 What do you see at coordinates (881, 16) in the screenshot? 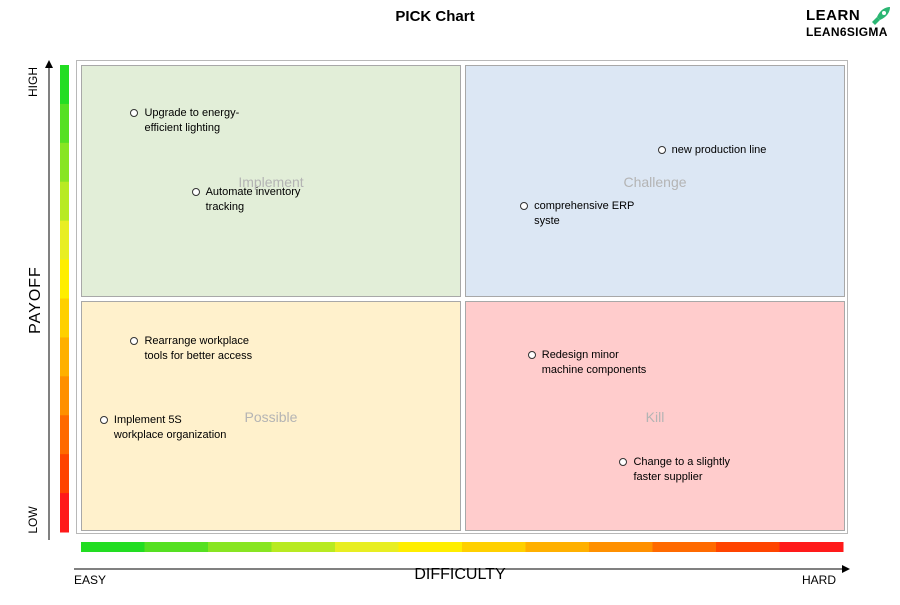
I see `rocket-icon` at bounding box center [881, 16].